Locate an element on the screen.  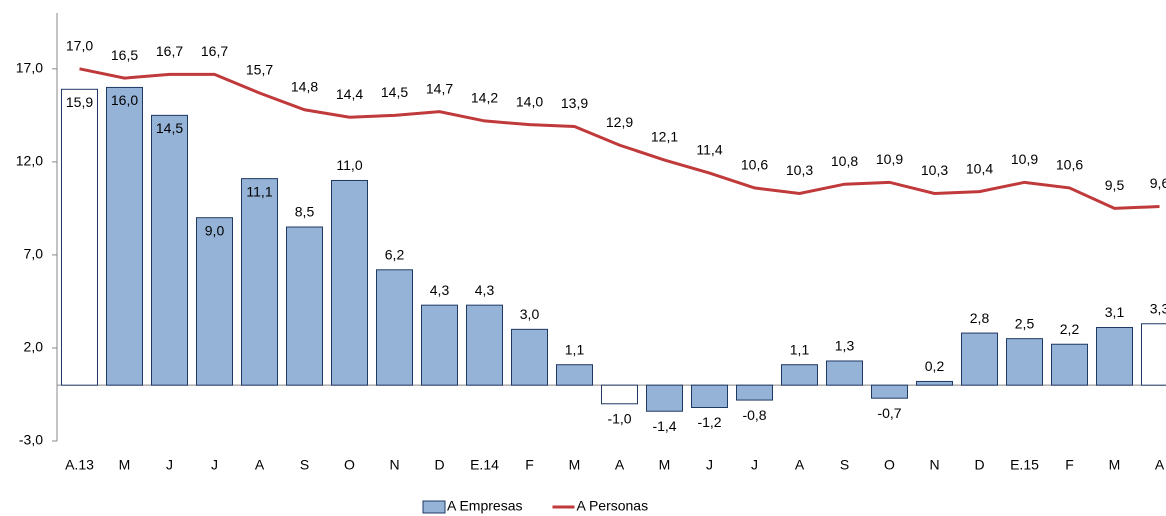
y-tick-label: 2,0 is located at coordinates (34, 347).